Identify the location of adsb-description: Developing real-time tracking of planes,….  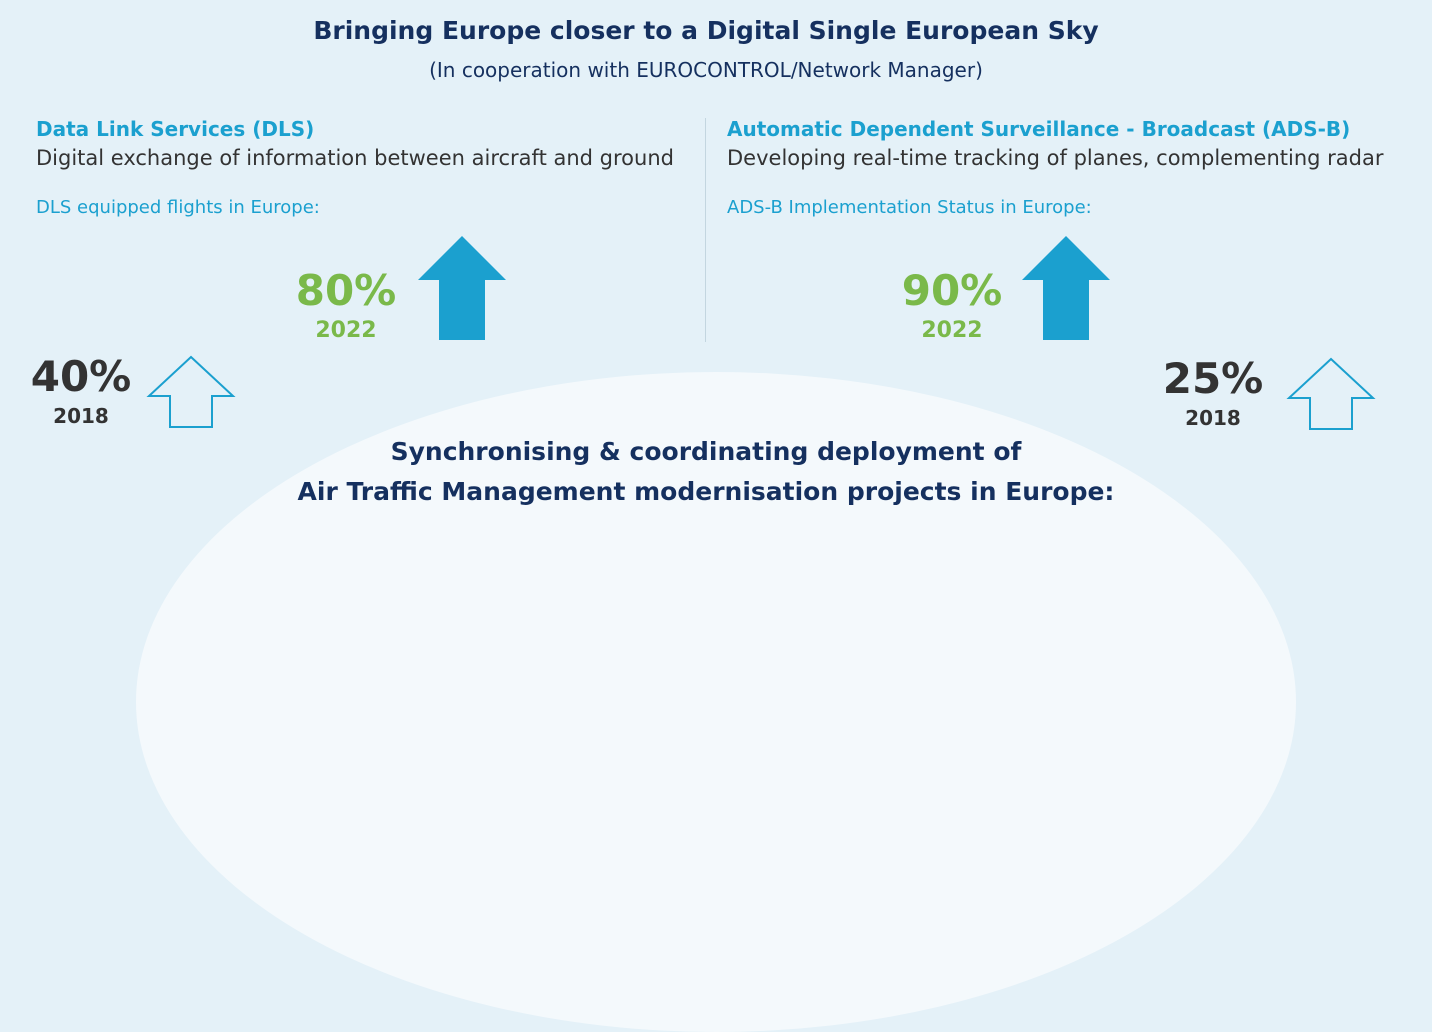
(1055, 158).